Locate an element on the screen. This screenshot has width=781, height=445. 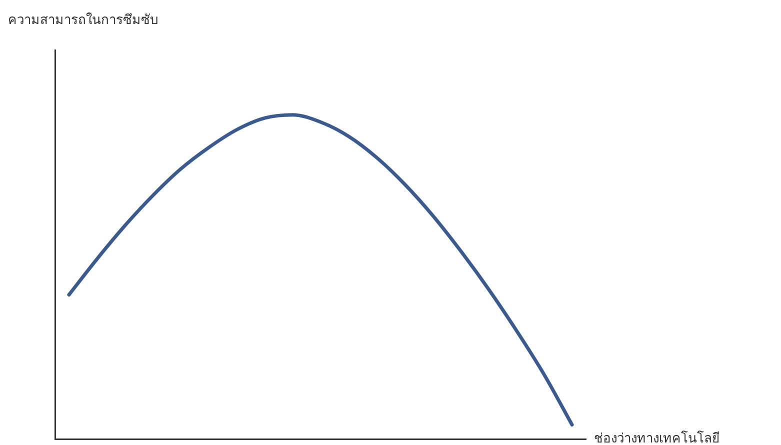
text: ความสามารถในการซึมซับ is located at coordinates (83, 20).